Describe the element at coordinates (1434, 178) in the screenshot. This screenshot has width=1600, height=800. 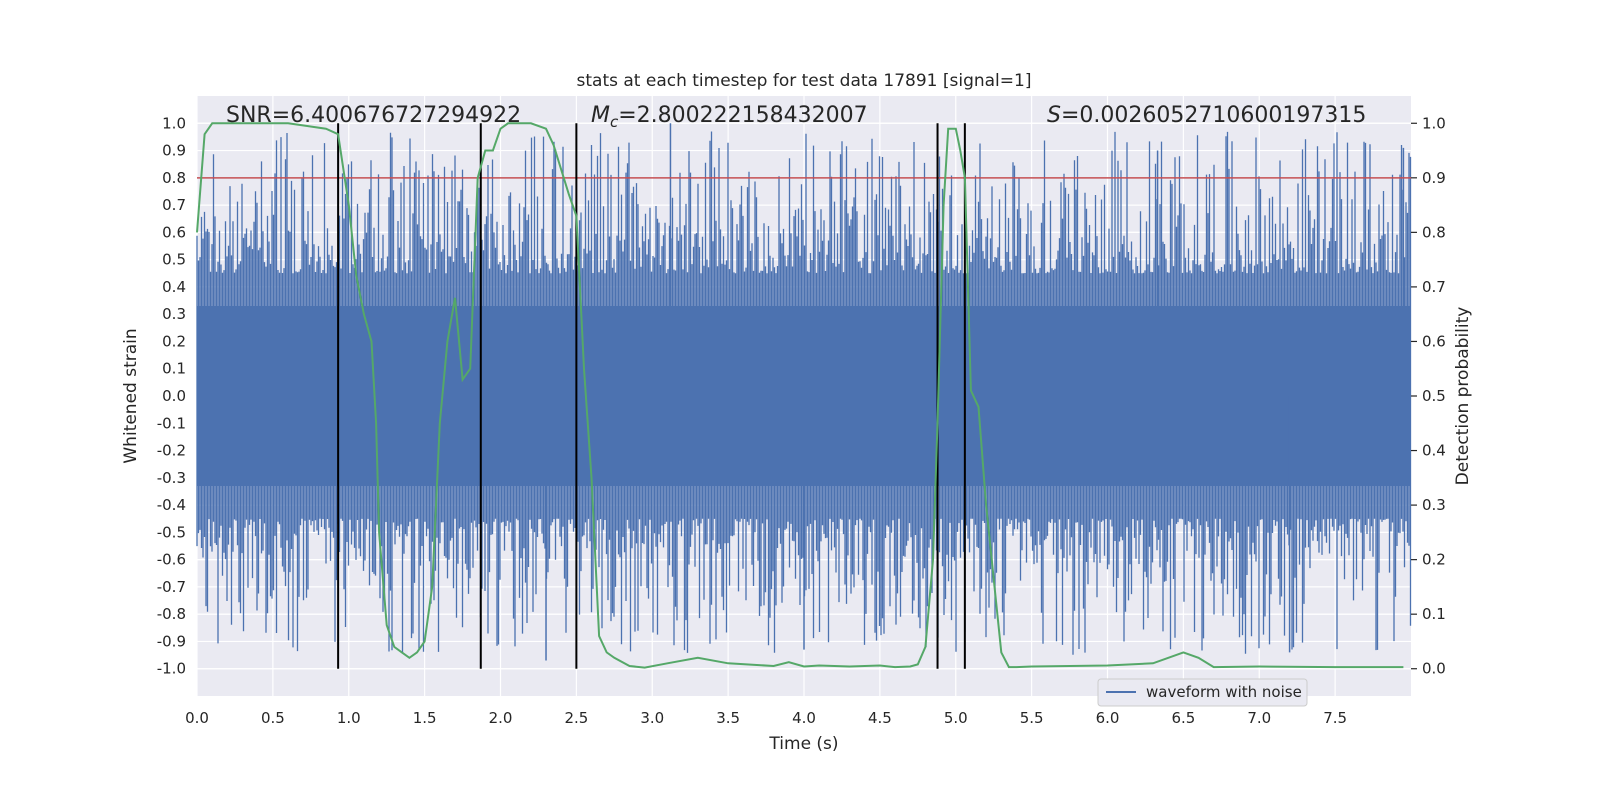
I see `y2-tick-label: 0.9` at that location.